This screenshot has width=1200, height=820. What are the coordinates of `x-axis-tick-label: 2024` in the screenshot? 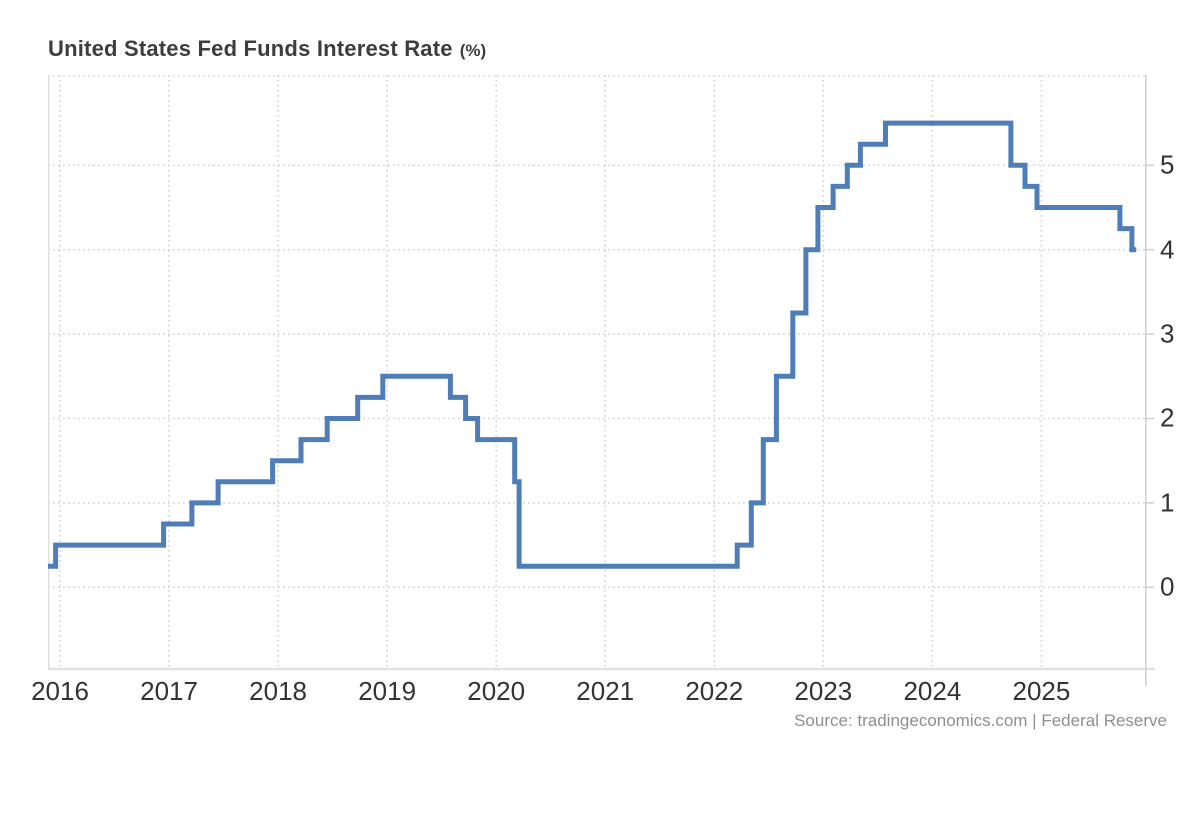 It's located at (932, 691).